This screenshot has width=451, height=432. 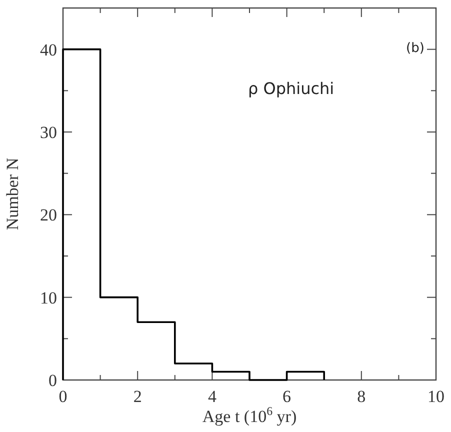 I want to click on x-axis-title: Age t (10$^{6}$ yr), so click(x=249, y=415).